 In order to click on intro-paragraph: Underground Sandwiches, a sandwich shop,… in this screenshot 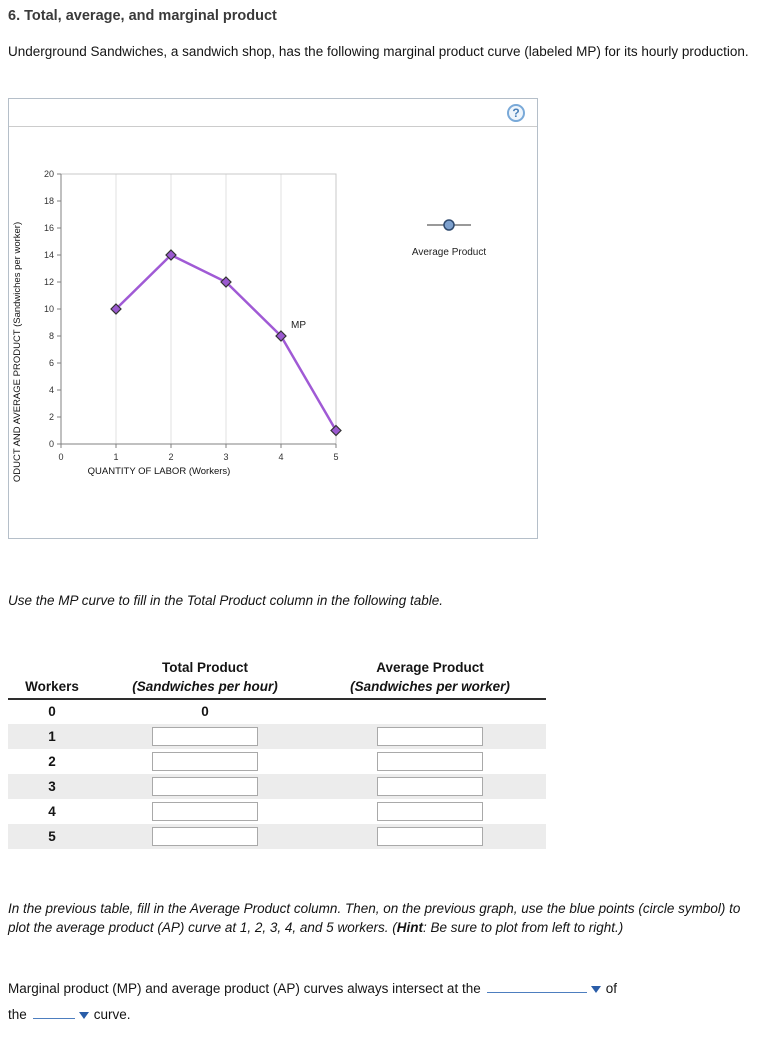, I will do `click(378, 51)`.